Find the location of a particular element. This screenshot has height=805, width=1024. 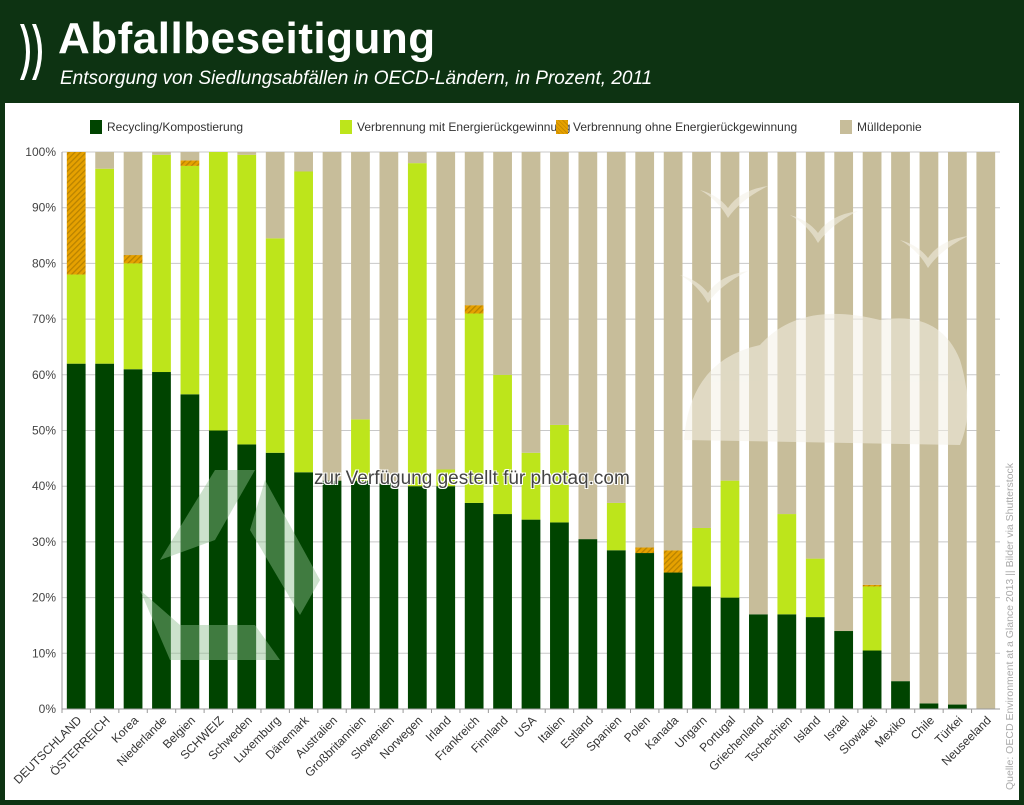

oecd-chevrons-icon is located at coordinates (31, 52).